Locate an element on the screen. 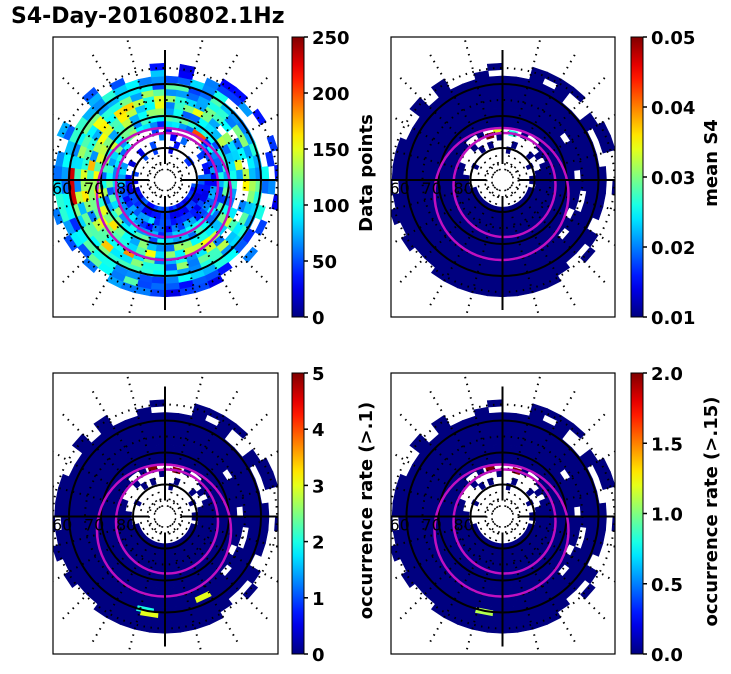  axes-frame is located at coordinates (503, 513).